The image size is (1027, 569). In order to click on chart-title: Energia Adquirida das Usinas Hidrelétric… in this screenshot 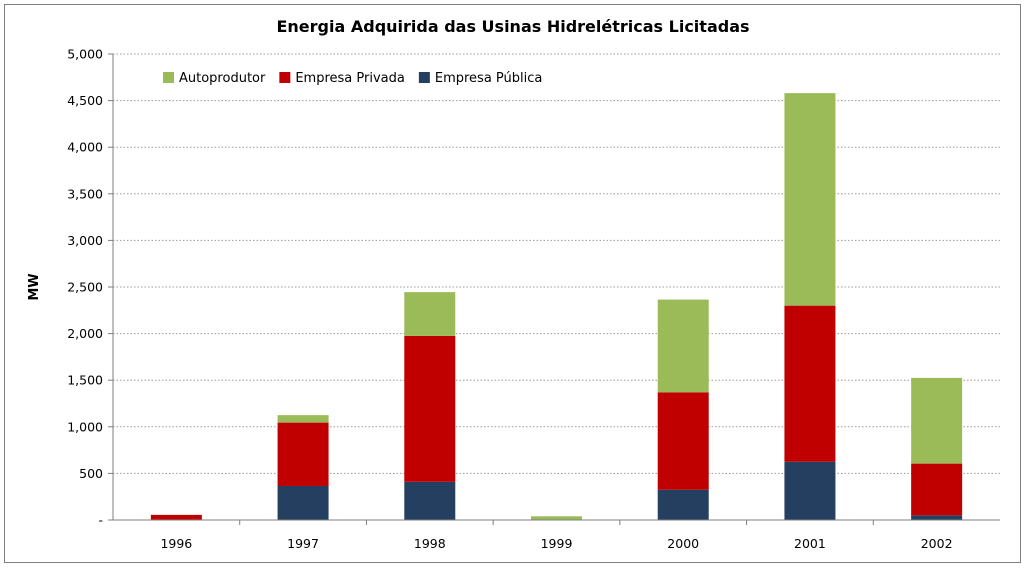, I will do `click(512, 26)`.